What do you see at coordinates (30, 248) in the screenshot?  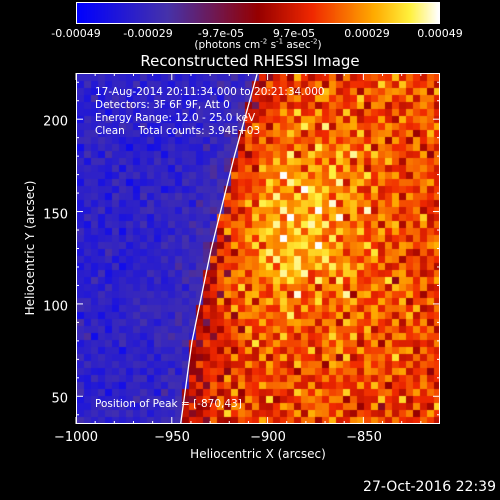 I see `y-axis-title: Heliocentric Y (arcsec)` at bounding box center [30, 248].